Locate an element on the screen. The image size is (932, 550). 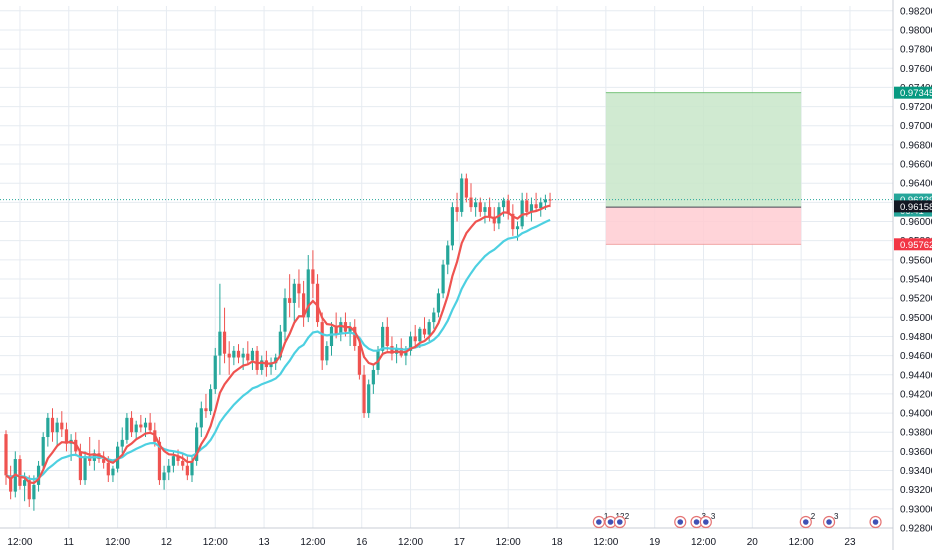
economic-events: 11223323 is located at coordinates (737, 520).